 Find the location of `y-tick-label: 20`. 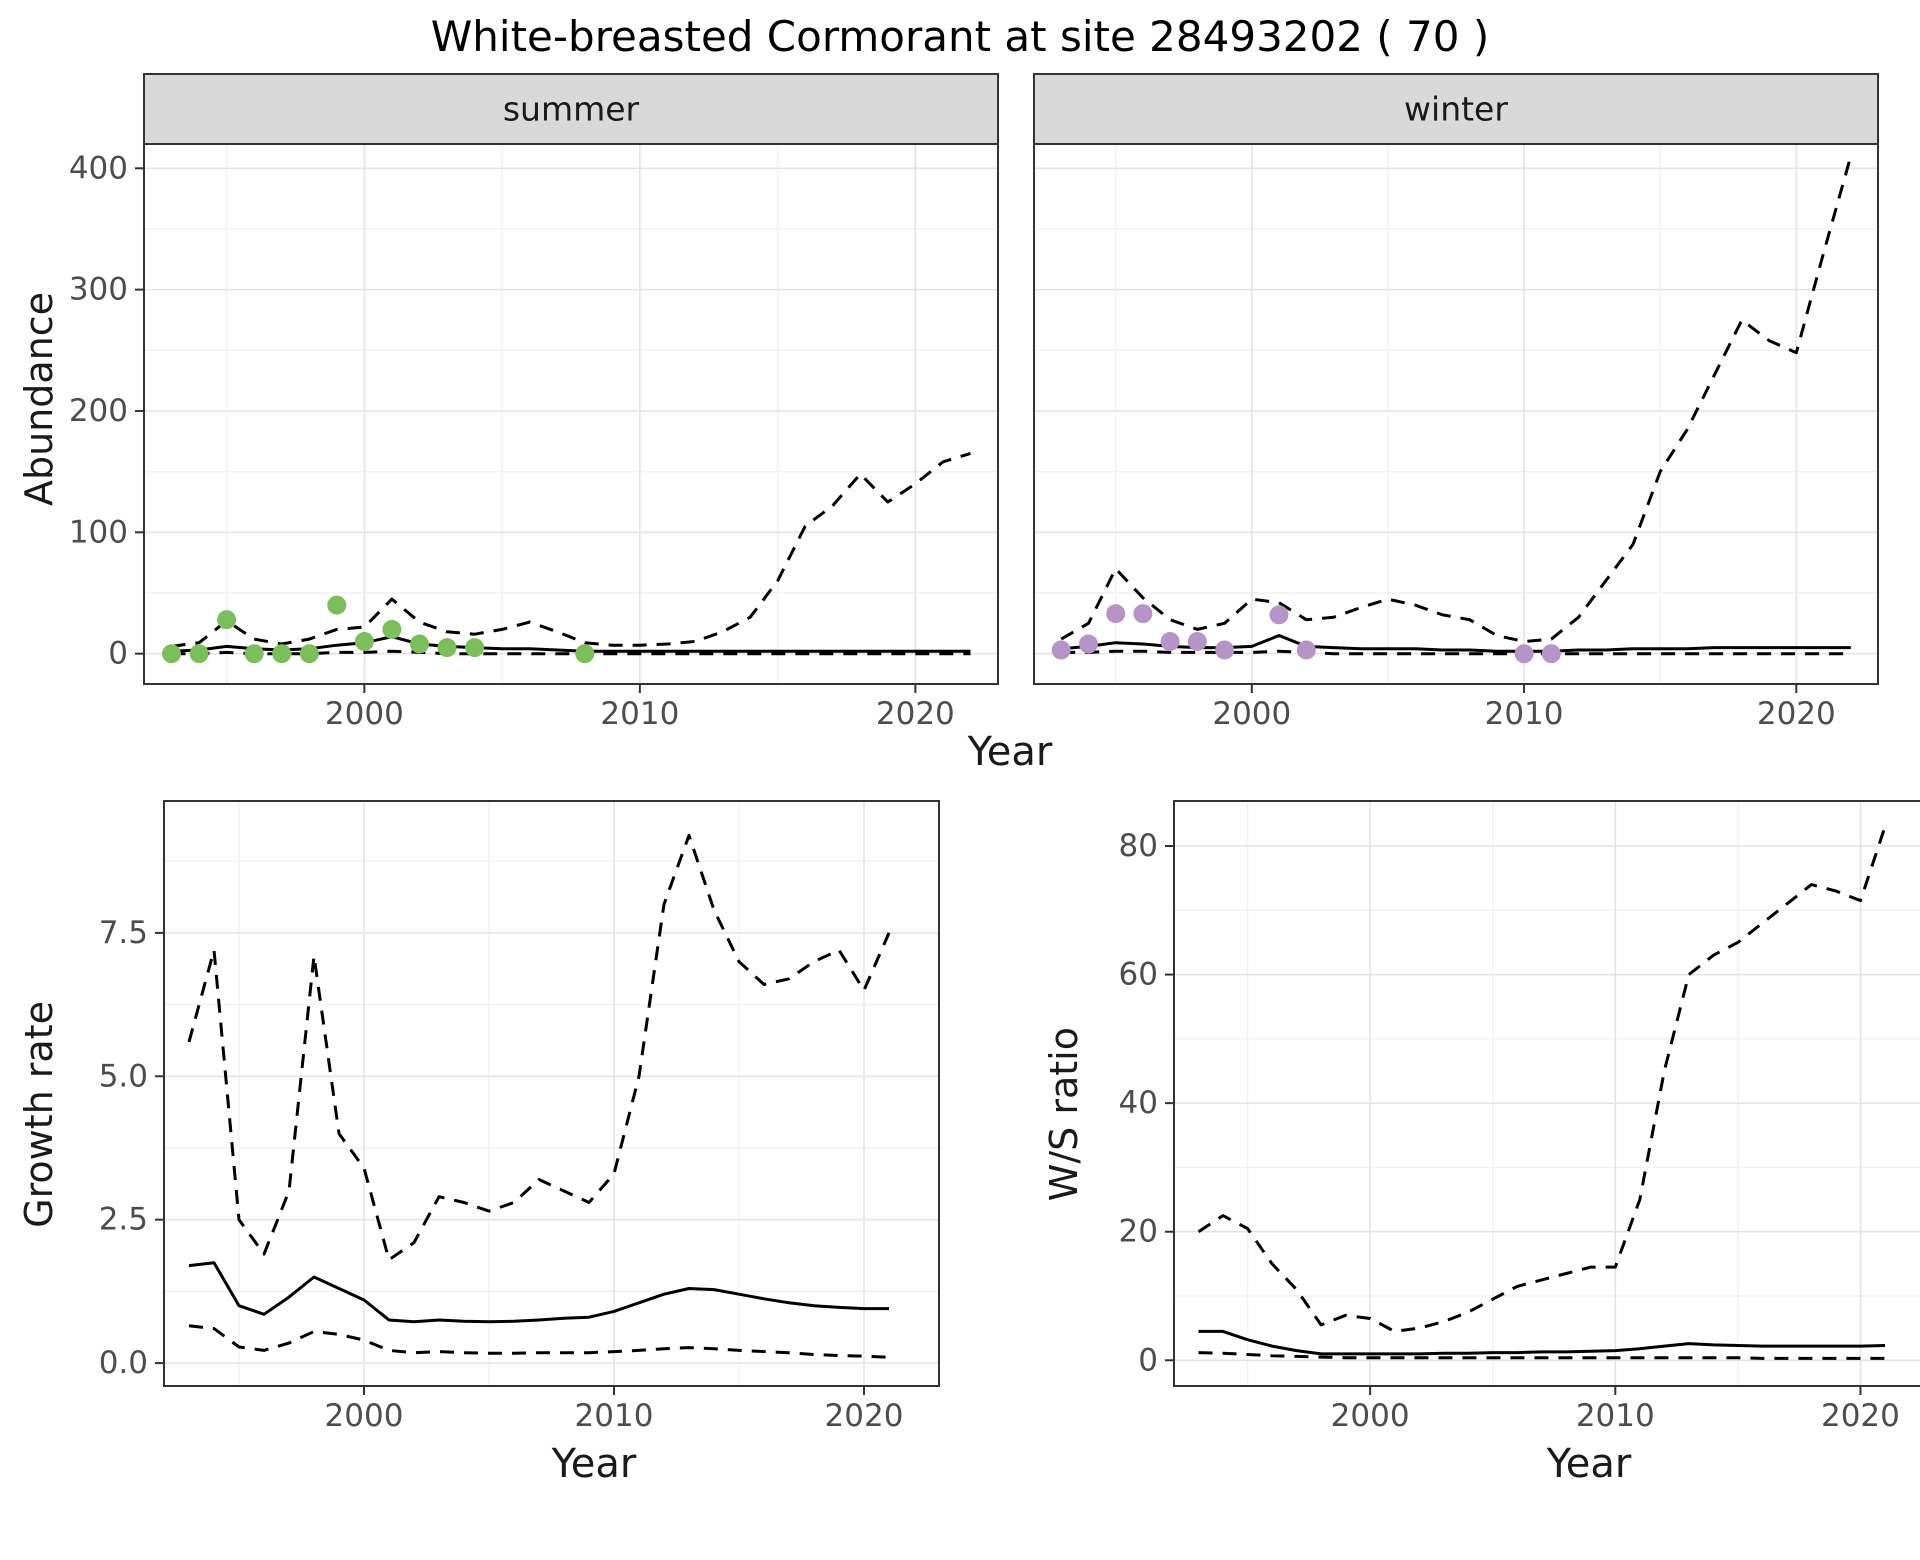

y-tick-label: 20 is located at coordinates (1138, 1232).